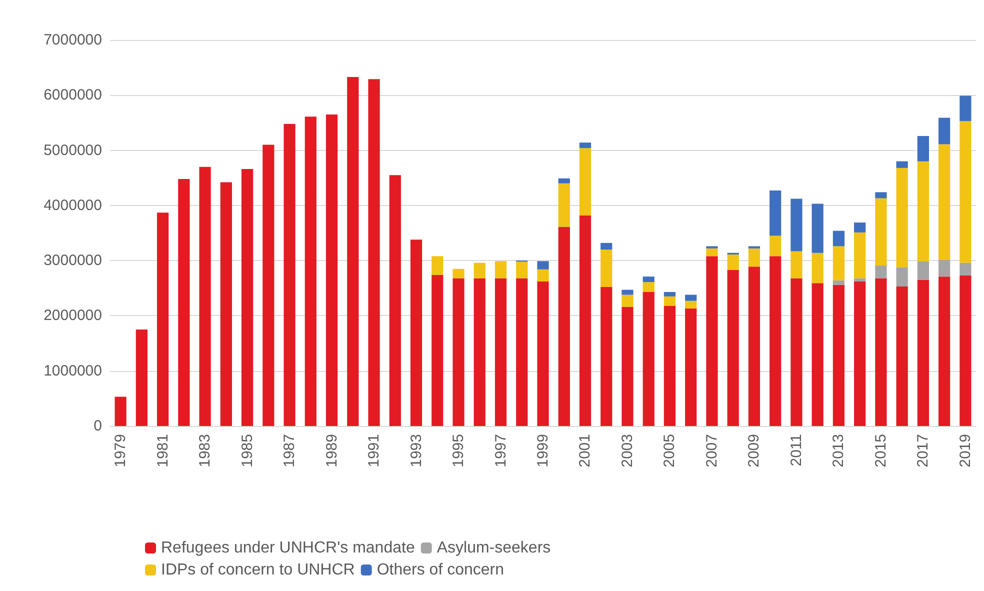  I want to click on y-tick-label: 6000000, so click(73, 95).